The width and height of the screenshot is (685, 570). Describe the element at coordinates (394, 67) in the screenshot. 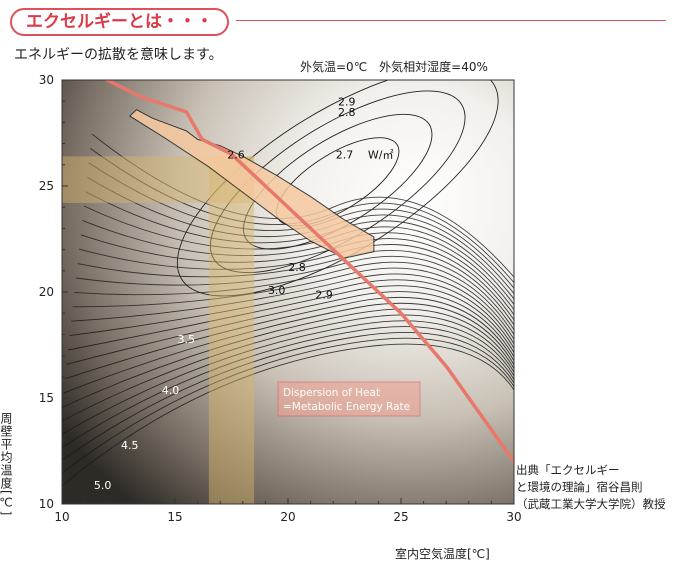

I see `outdoor-conditions: 外気温=0℃ 外気相対湿度=40%` at that location.